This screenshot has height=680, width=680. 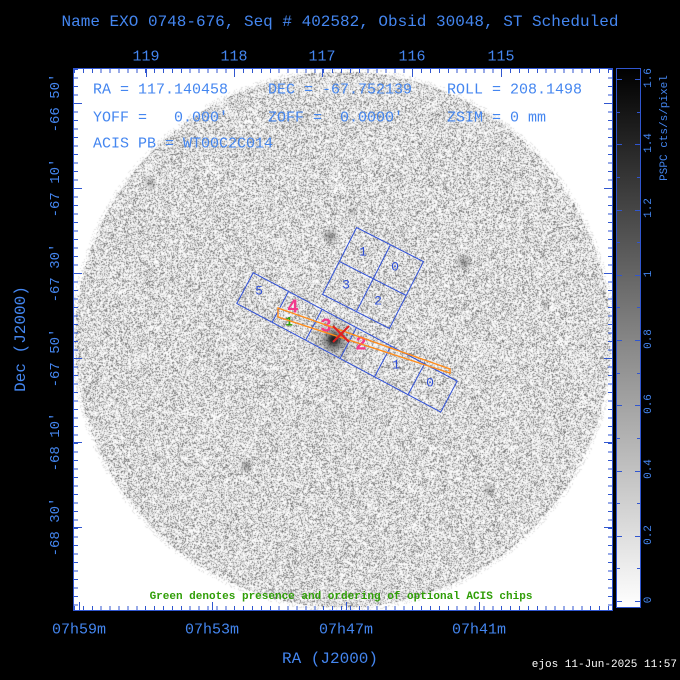 I want to click on colorbar, so click(x=628, y=338).